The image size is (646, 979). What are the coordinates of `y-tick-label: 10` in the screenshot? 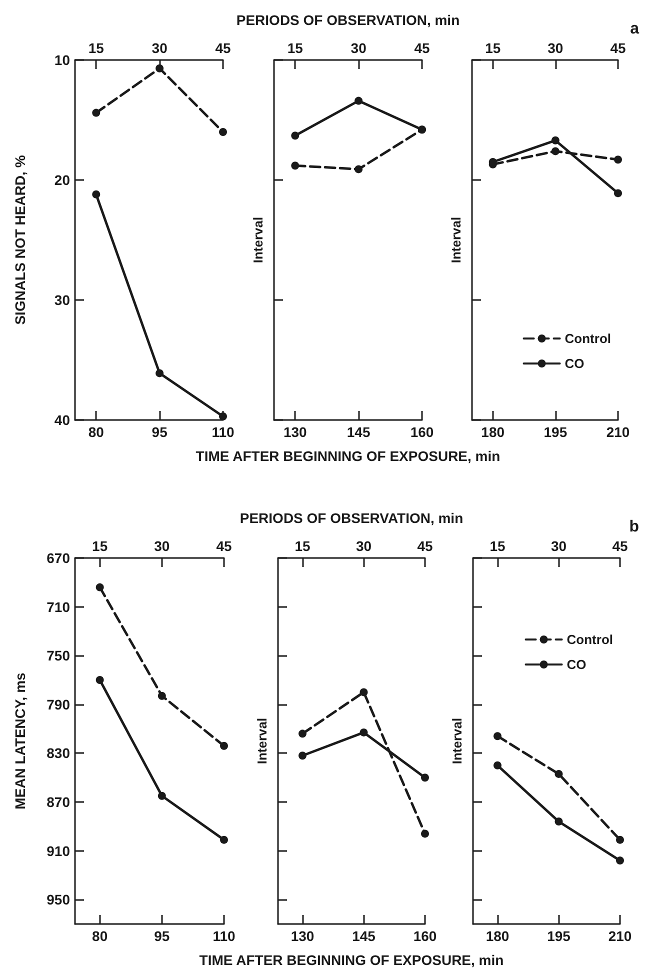 It's located at (62, 60).